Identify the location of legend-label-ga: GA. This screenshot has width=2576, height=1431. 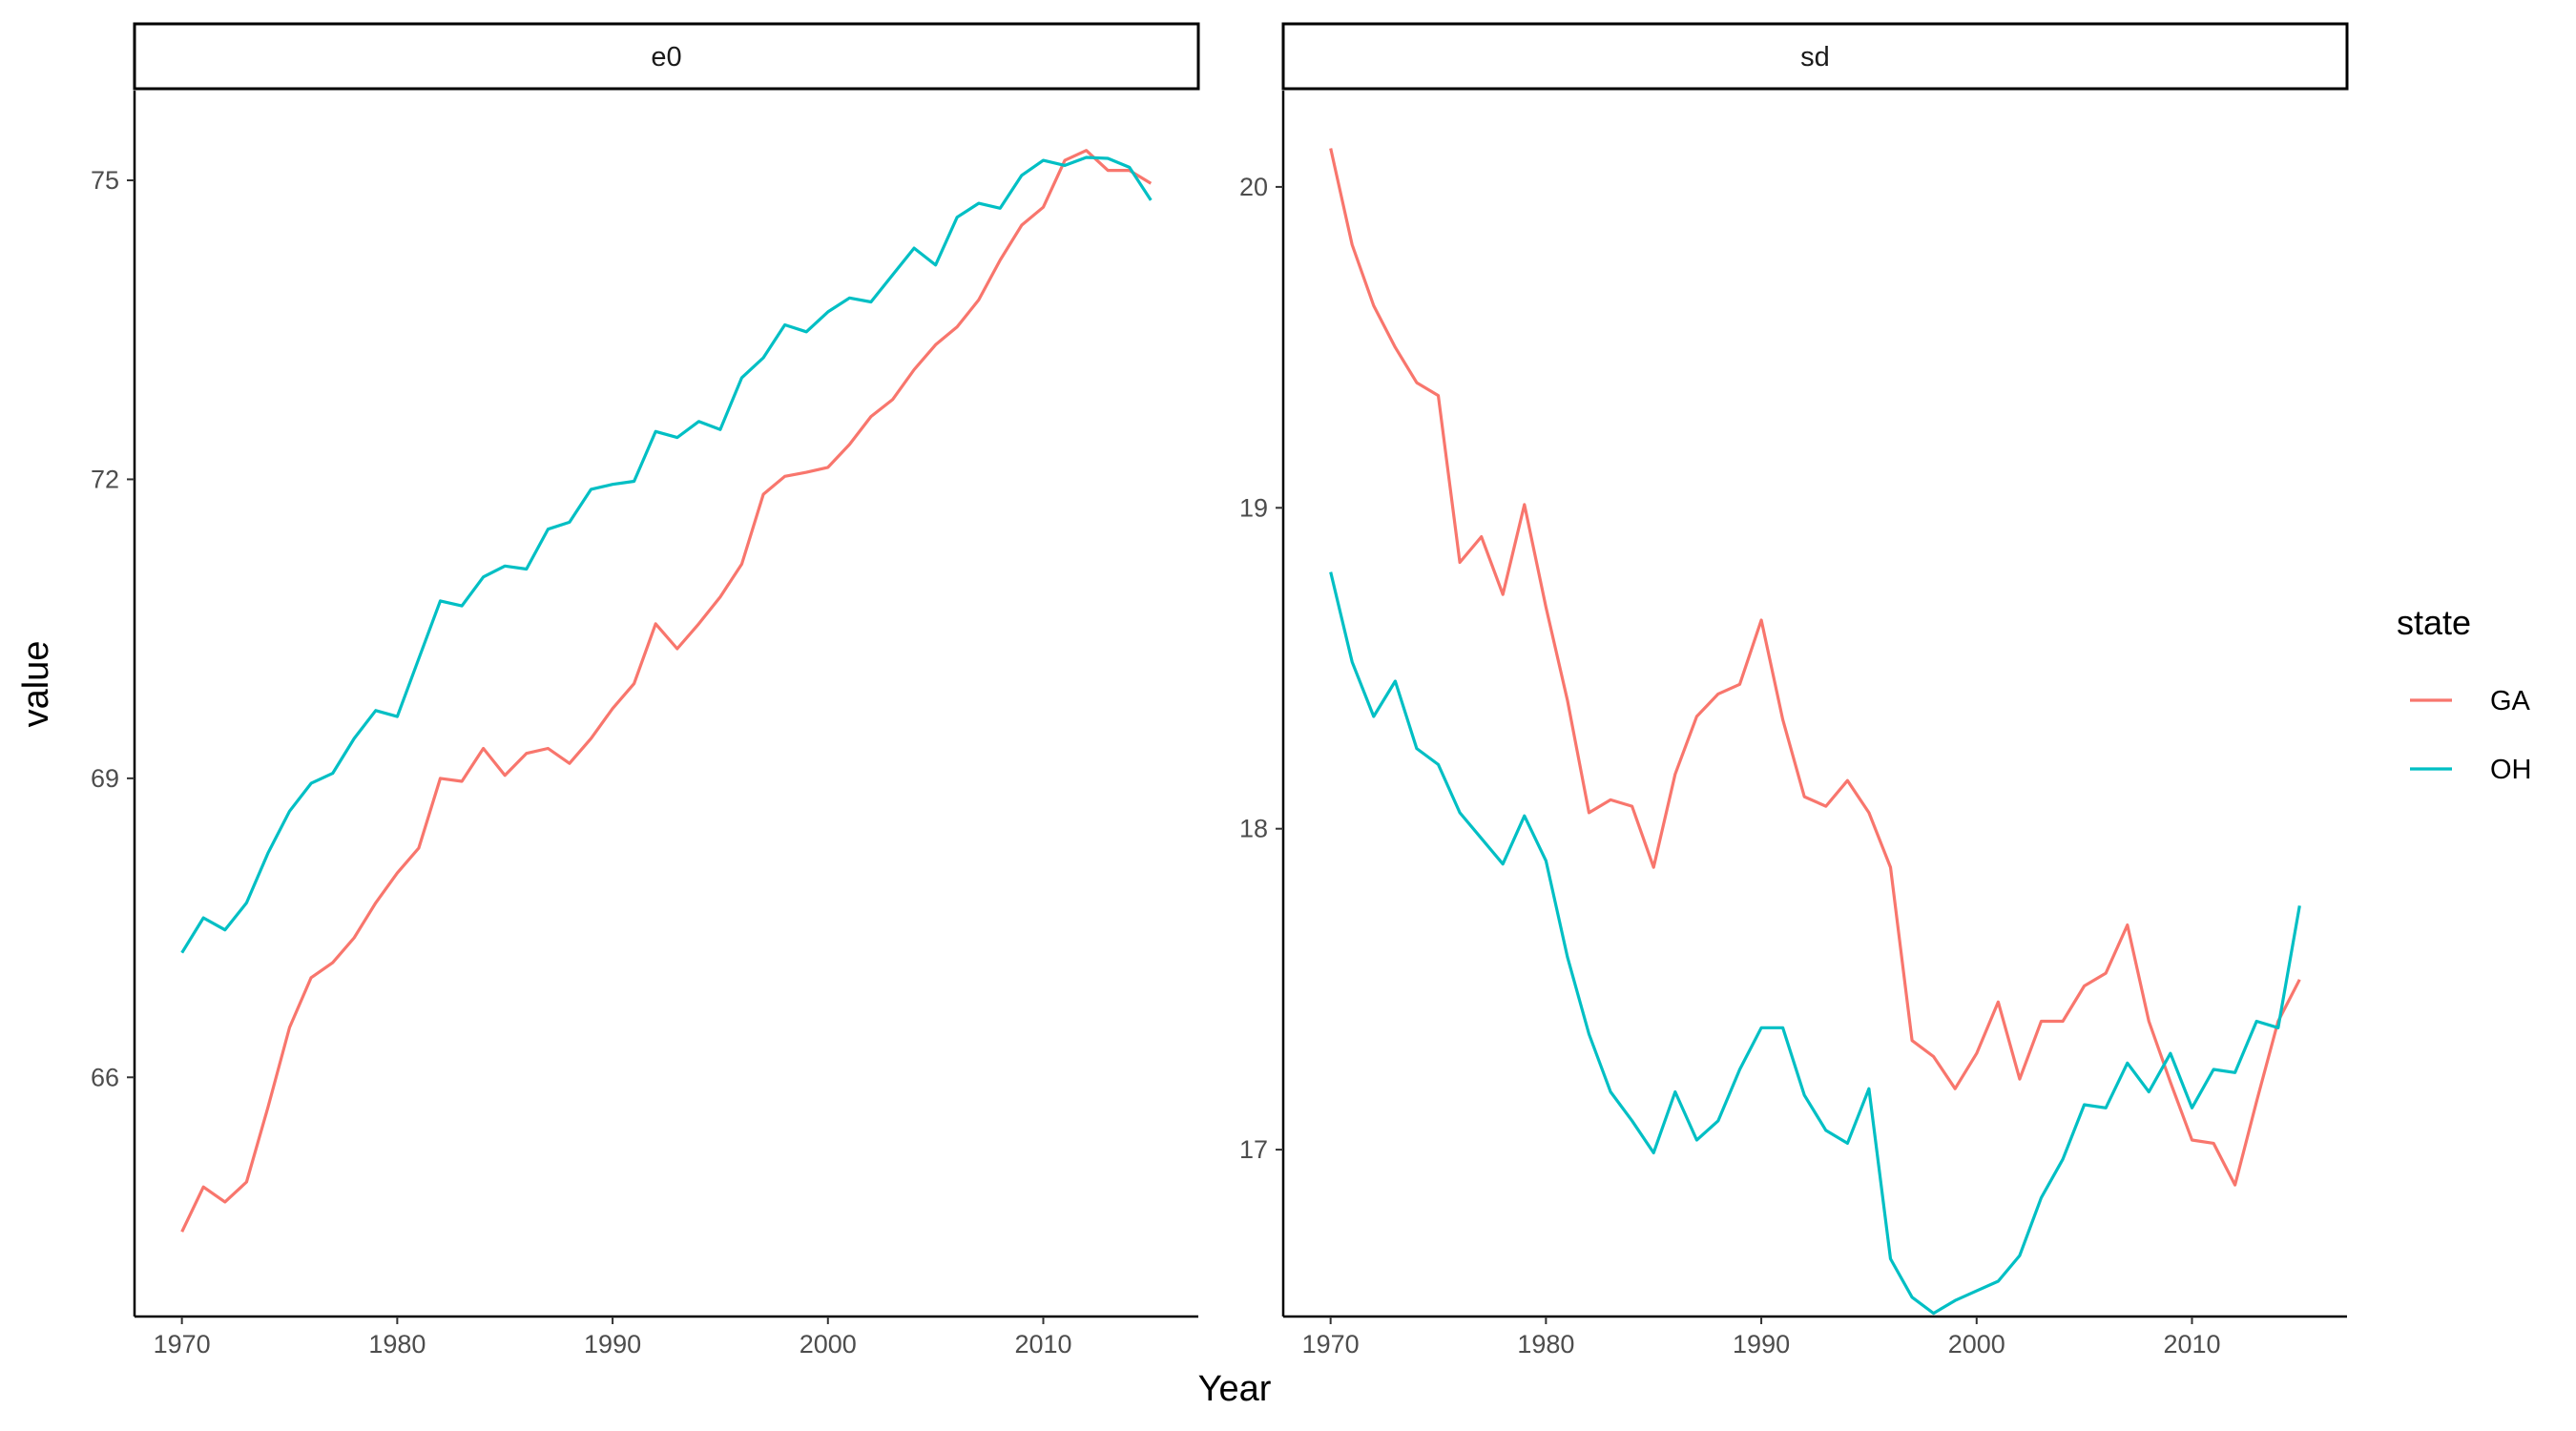
(2510, 701).